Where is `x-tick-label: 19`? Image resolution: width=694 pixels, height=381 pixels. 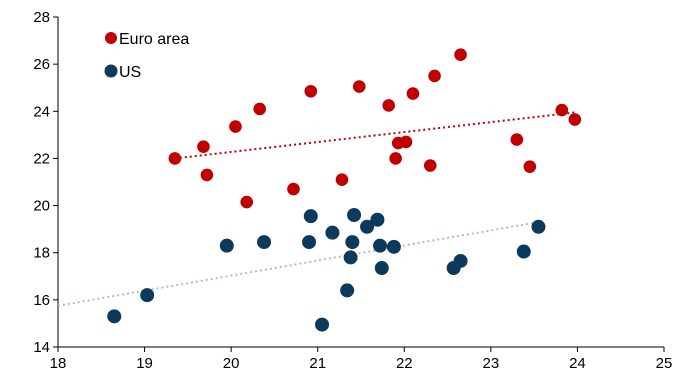 x-tick-label: 19 is located at coordinates (144, 363).